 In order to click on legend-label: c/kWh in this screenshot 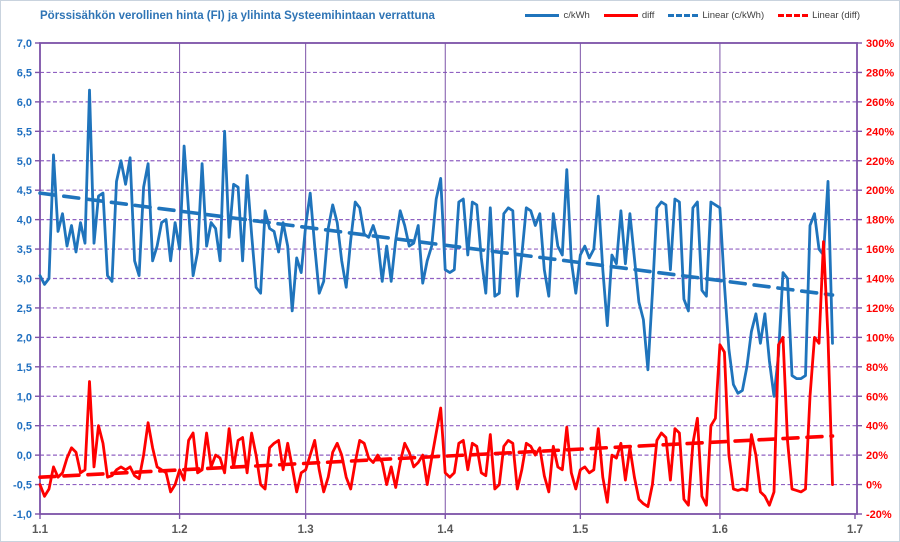, I will do `click(576, 15)`.